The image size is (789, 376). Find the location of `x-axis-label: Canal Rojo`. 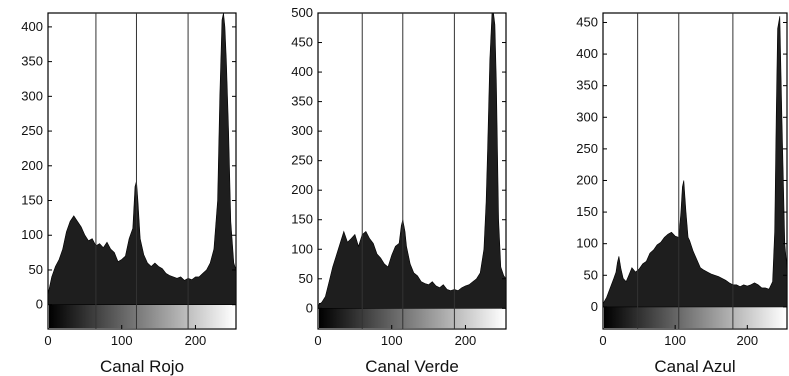

x-axis-label: Canal Rojo is located at coordinates (142, 366).